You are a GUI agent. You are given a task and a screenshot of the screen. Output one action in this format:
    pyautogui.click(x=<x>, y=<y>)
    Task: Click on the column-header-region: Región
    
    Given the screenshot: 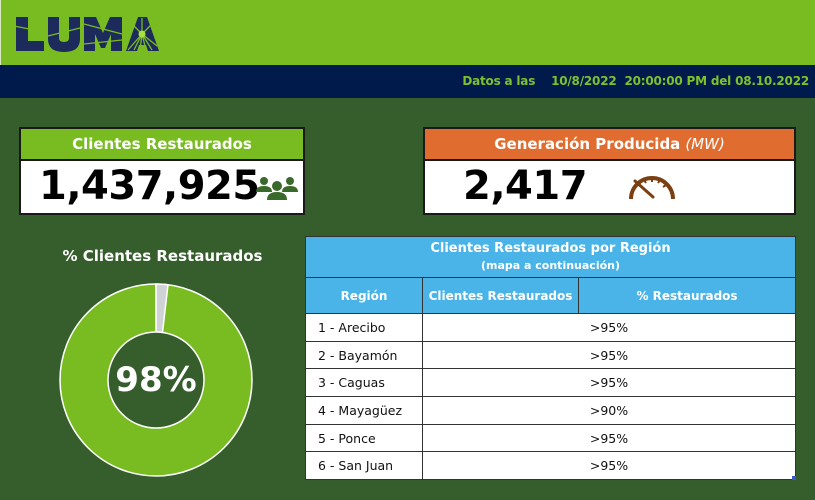 What is the action you would take?
    pyautogui.click(x=364, y=295)
    